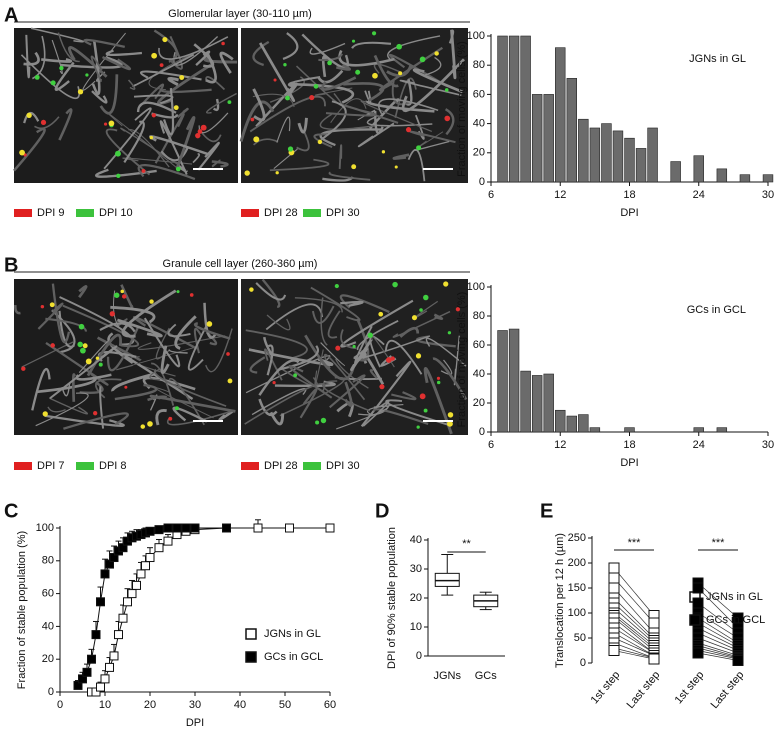 The height and width of the screenshot is (742, 777). What do you see at coordinates (210, 610) in the screenshot?
I see `series-line` at bounding box center [210, 610].